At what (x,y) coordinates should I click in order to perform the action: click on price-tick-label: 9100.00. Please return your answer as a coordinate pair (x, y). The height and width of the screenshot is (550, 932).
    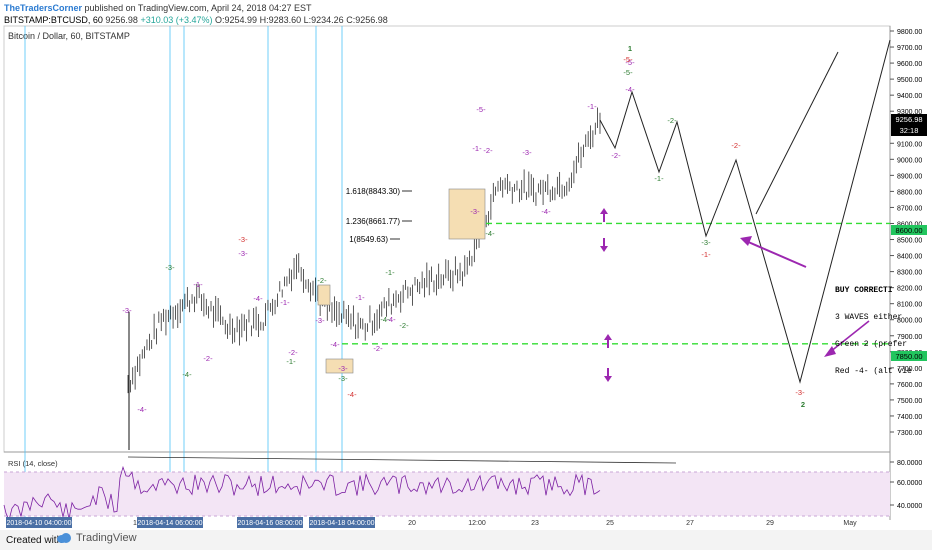
    Looking at the image, I should click on (909, 144).